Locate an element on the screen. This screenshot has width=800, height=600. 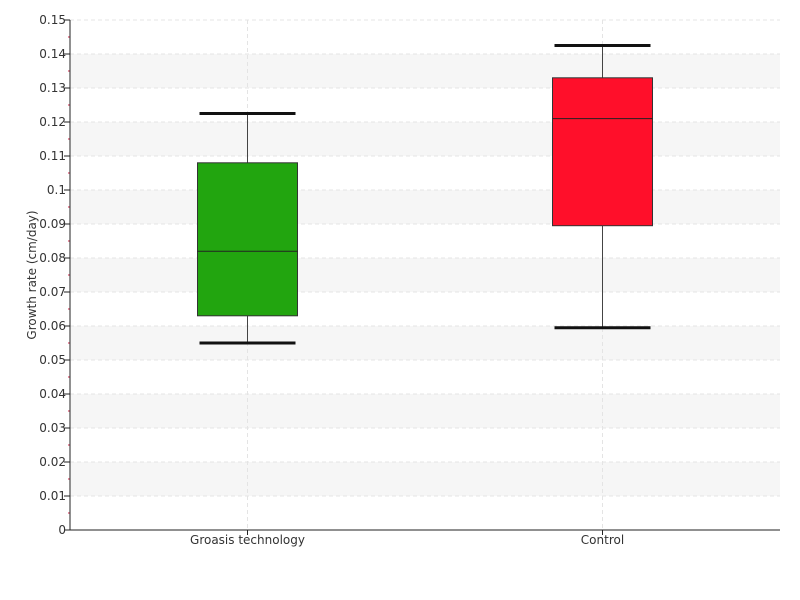
y-tick-label: 0 is located at coordinates (62, 530).